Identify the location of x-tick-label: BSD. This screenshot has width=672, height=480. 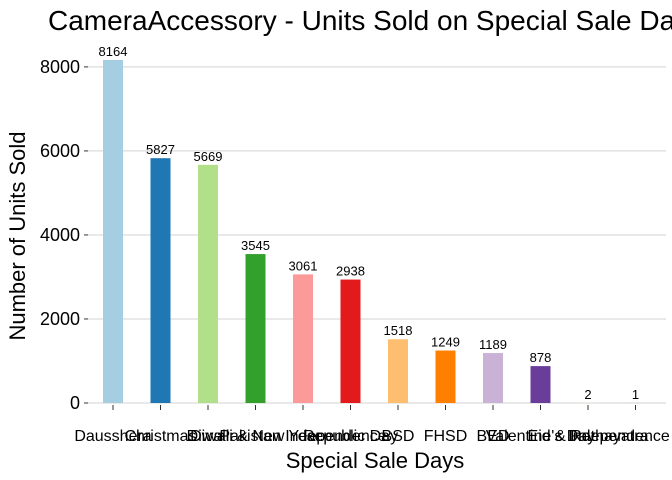
(398, 436).